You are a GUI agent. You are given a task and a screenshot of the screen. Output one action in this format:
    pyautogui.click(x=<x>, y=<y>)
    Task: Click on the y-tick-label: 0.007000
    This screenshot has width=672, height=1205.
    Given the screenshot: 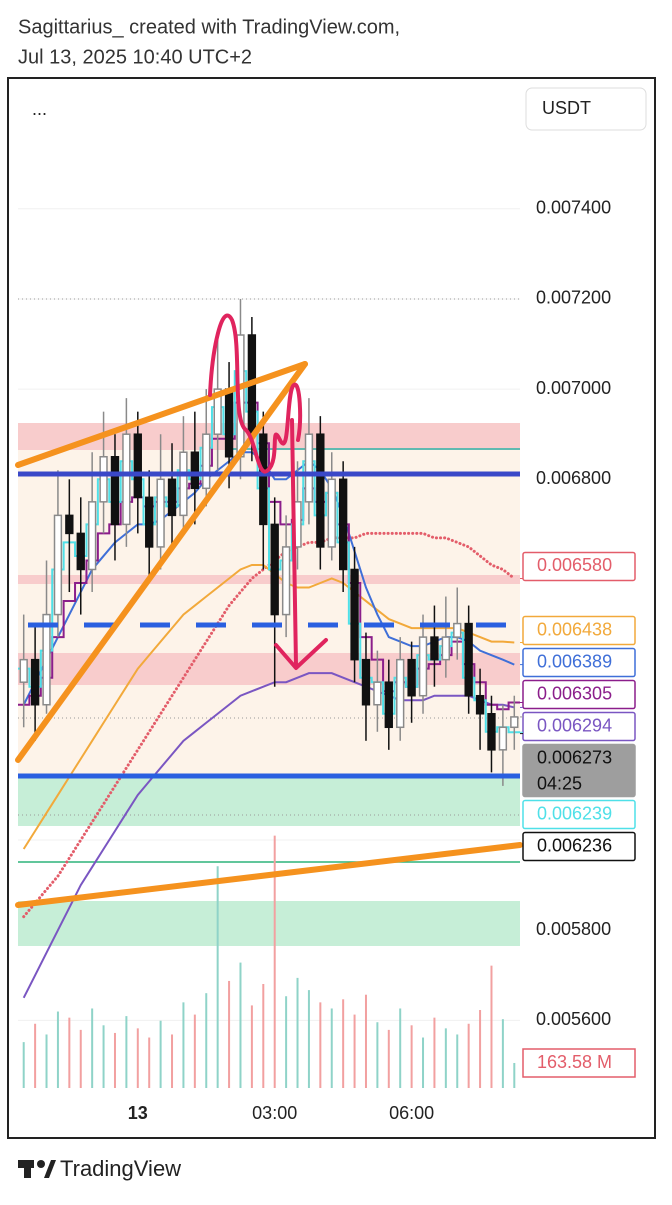 What is the action you would take?
    pyautogui.click(x=573, y=388)
    